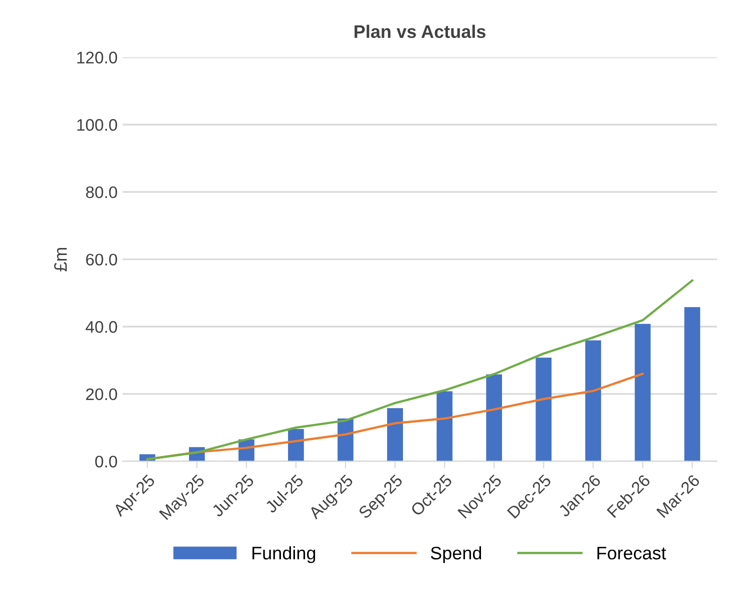 The width and height of the screenshot is (743, 603). I want to click on y-tick-label: 60.0, so click(102, 260).